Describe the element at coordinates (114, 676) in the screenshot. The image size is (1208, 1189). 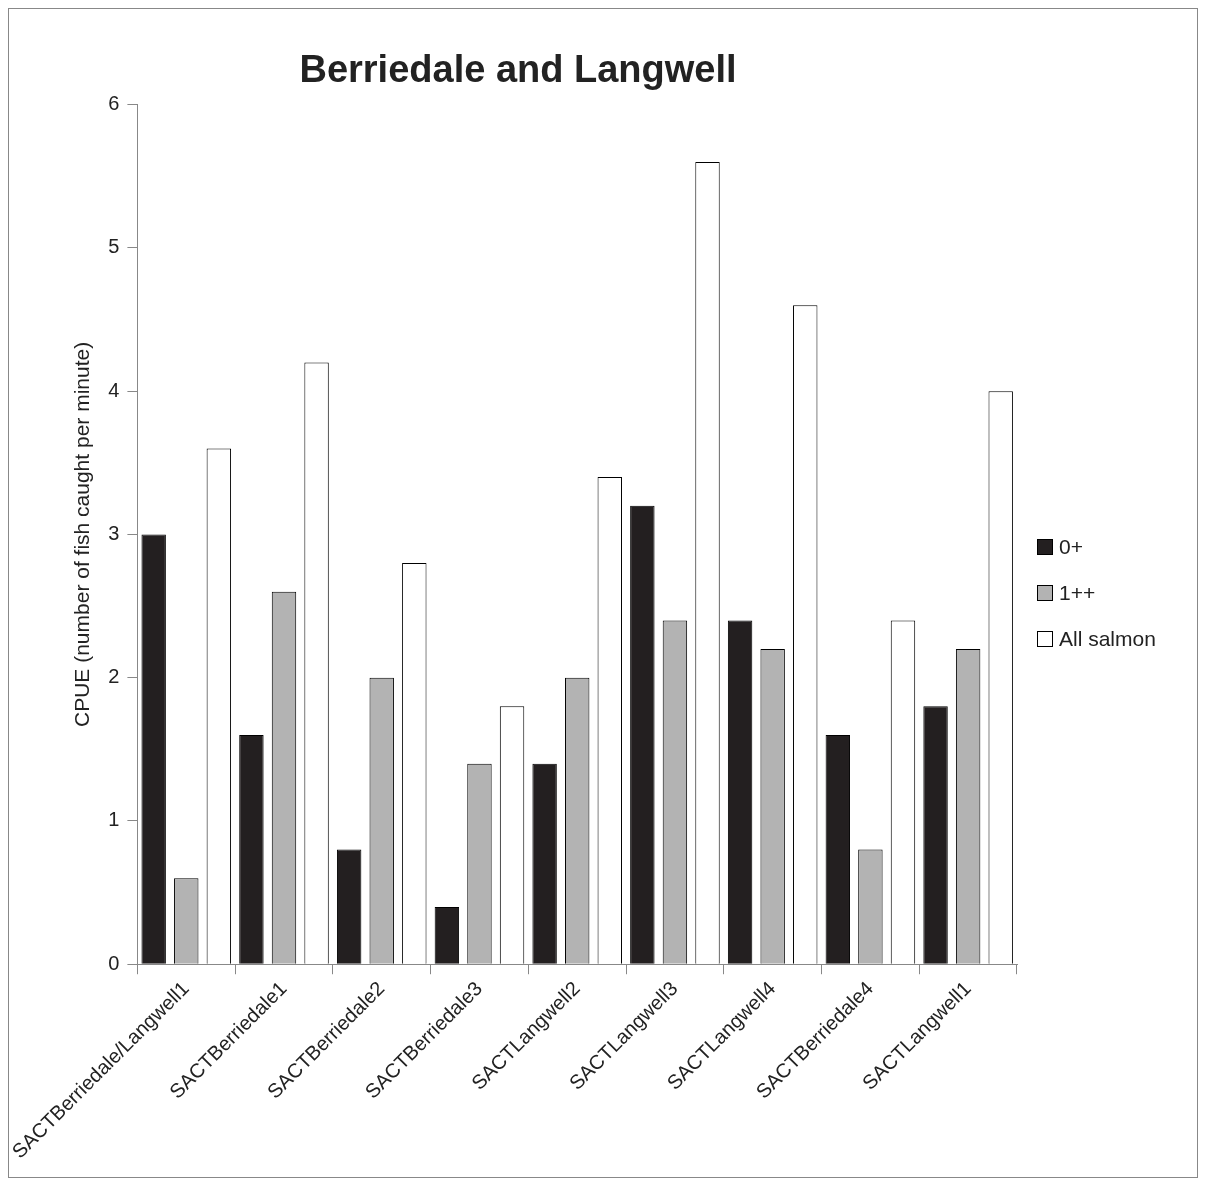
I see `y-tick-label: 2` at that location.